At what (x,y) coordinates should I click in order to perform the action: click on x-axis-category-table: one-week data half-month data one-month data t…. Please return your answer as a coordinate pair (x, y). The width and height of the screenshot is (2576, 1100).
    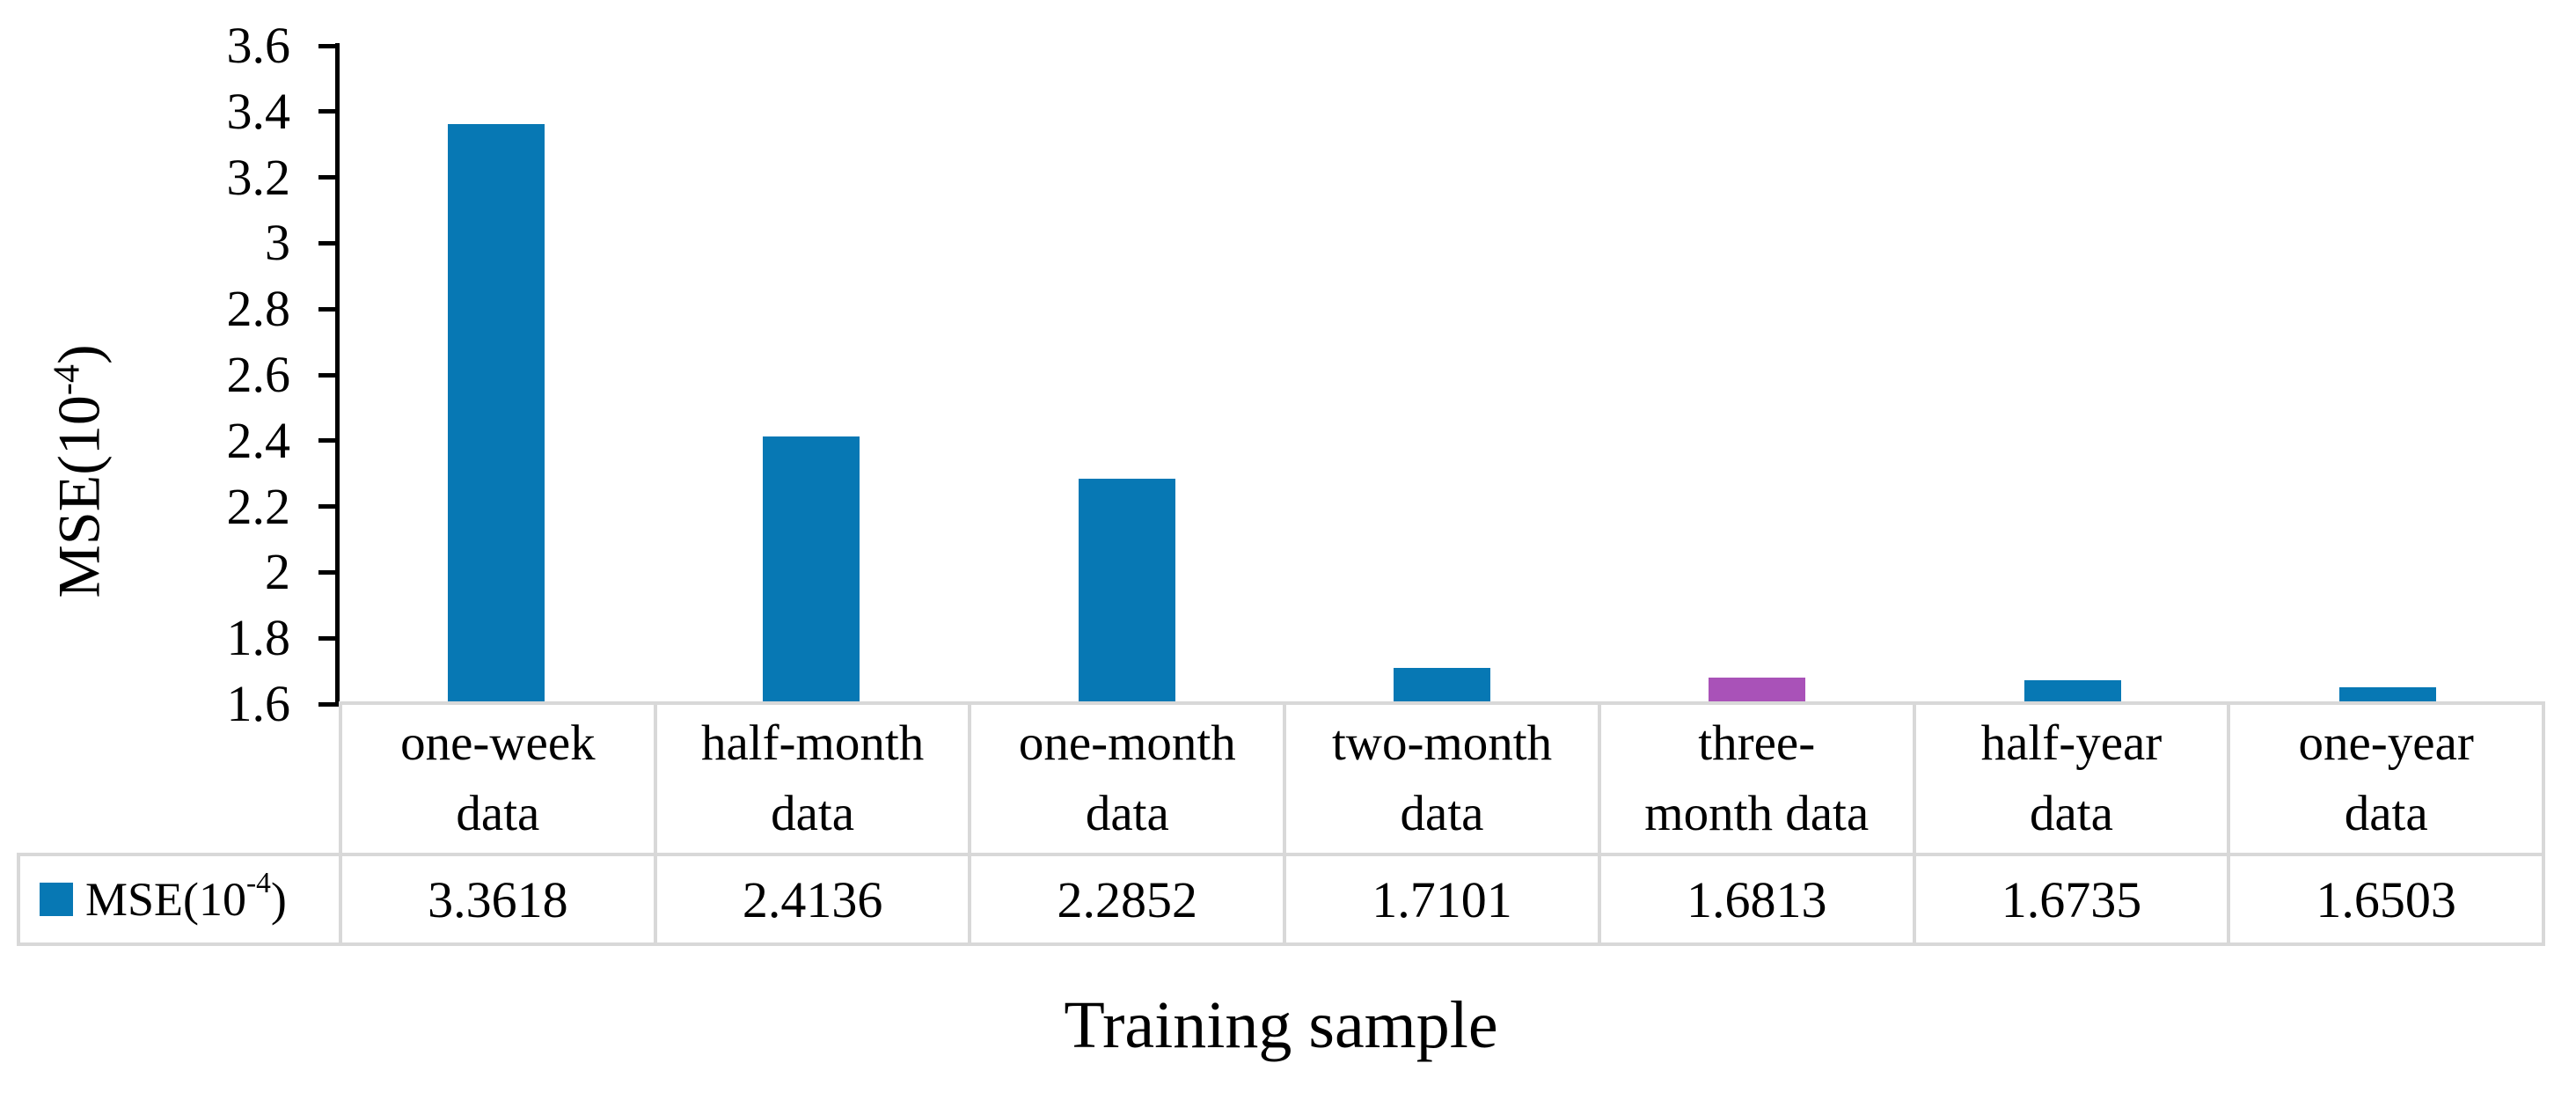
    Looking at the image, I should click on (1442, 779).